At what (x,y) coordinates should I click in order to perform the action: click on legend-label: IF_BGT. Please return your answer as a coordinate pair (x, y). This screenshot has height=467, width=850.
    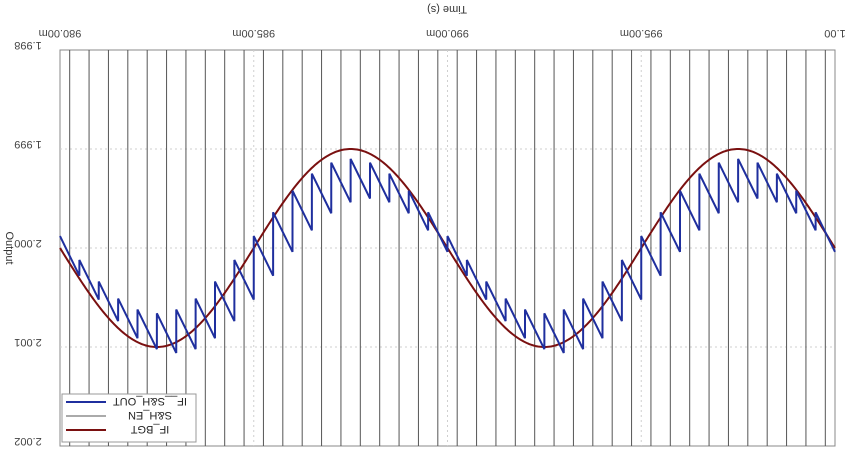
    Looking at the image, I should click on (149, 429).